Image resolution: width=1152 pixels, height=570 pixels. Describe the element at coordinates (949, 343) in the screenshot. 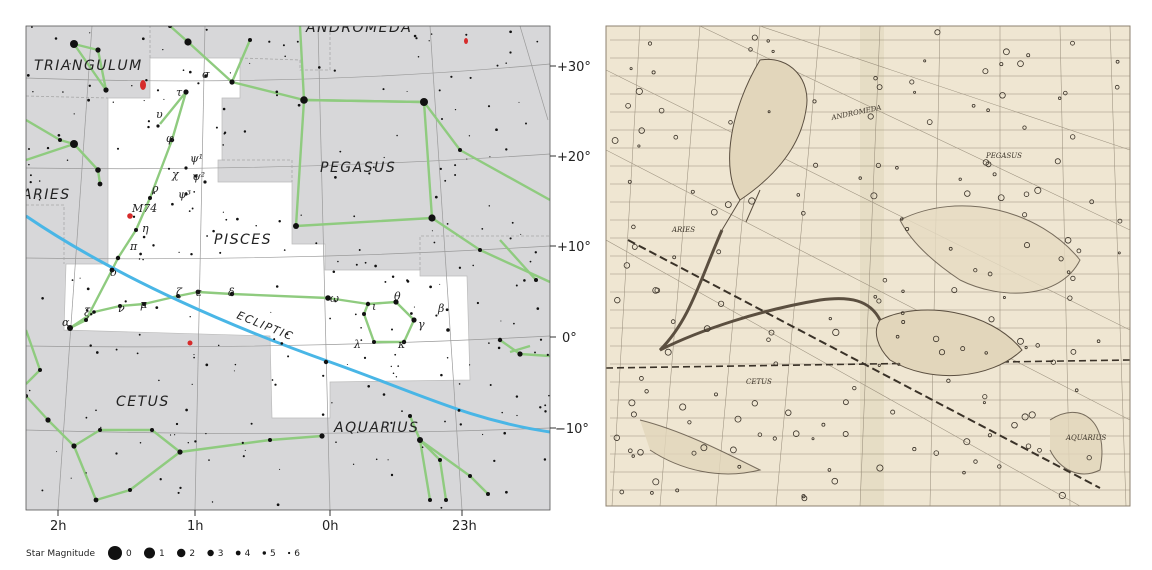

I see `southern-fish-figure` at that location.